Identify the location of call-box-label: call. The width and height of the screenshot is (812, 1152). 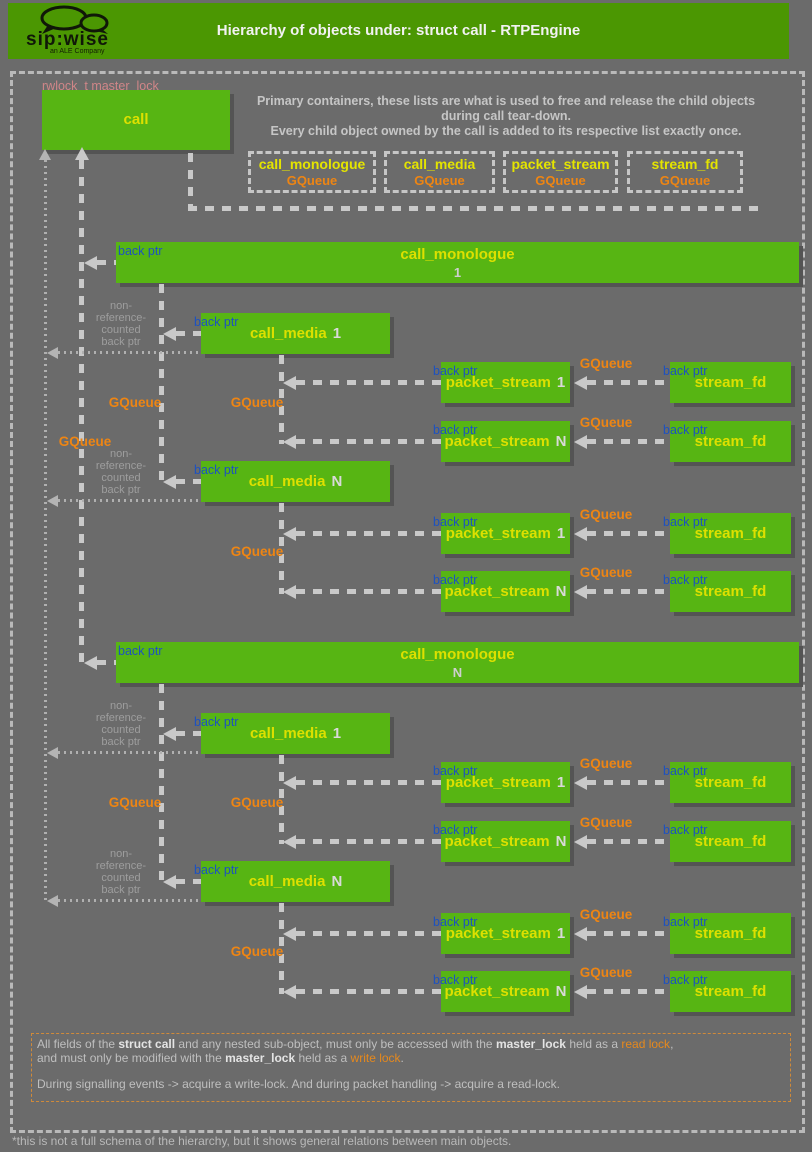
(136, 119).